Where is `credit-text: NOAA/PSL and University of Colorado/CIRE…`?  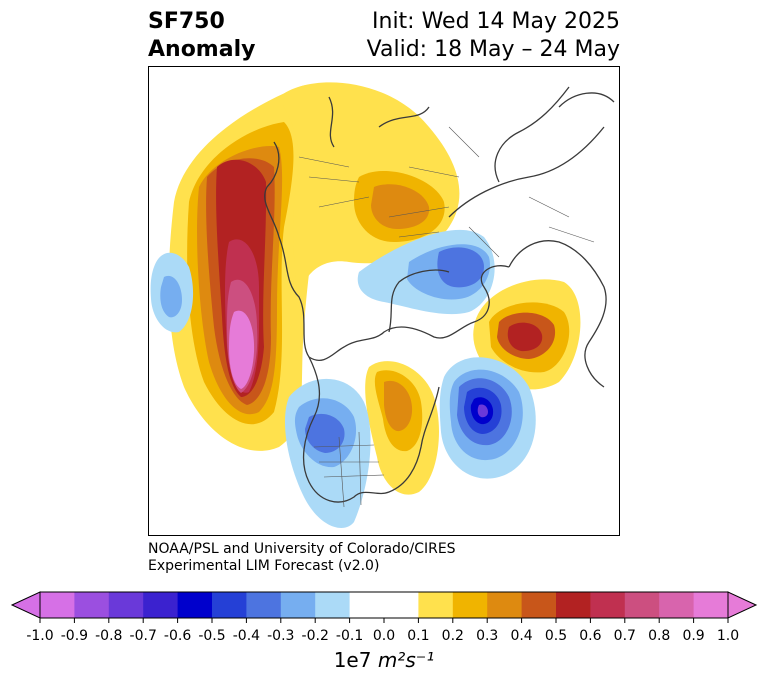 credit-text: NOAA/PSL and University of Colorado/CIRE… is located at coordinates (302, 558).